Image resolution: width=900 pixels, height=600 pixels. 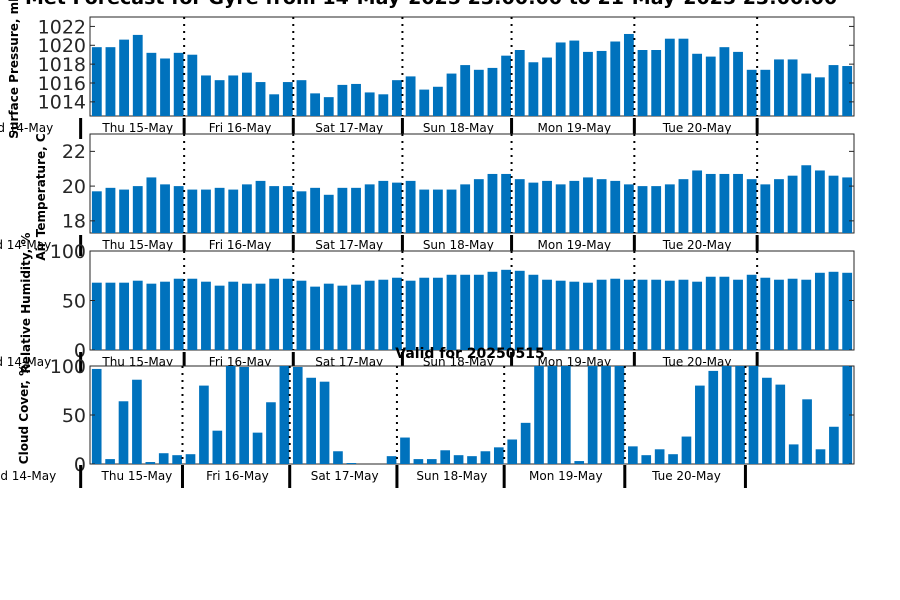 What do you see at coordinates (469, 354) in the screenshot?
I see `panel-title: Valid for 20250515` at bounding box center [469, 354].